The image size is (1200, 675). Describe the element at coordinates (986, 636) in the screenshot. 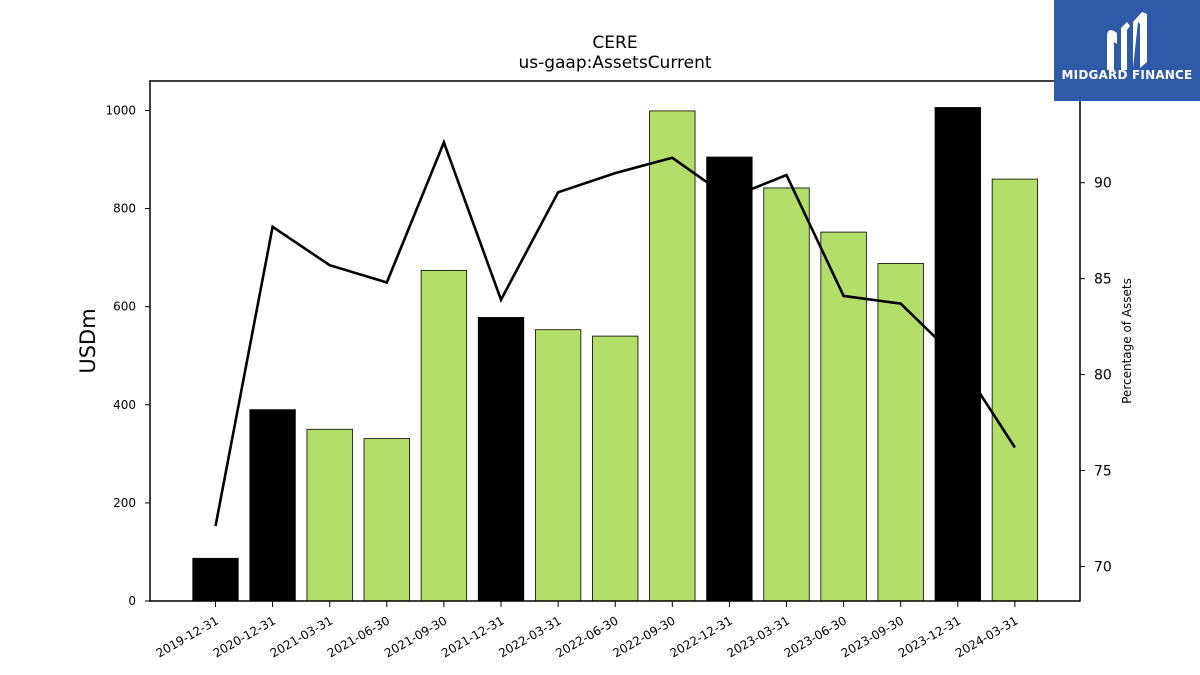

I see `x-tick-label: 2024-03-31` at that location.